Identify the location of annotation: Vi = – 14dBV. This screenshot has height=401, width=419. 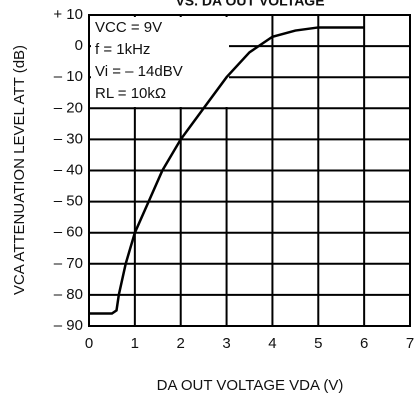
(139, 71).